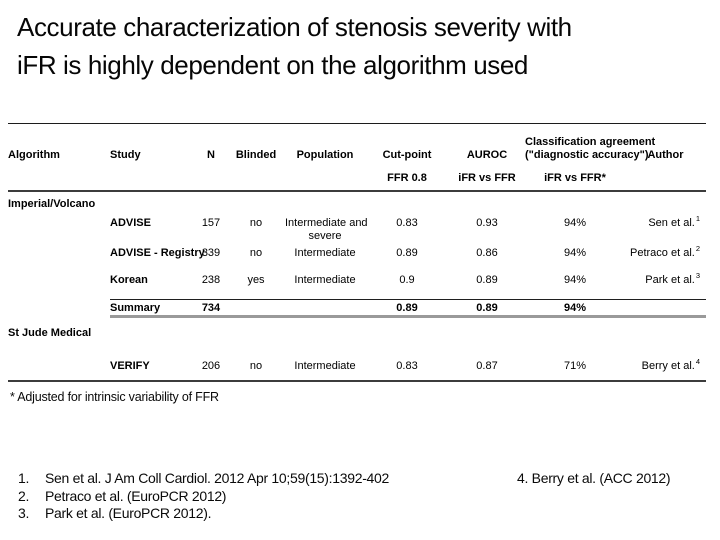 The image size is (720, 540). What do you see at coordinates (575, 368) in the screenshot?
I see `cell-agreement: 71%` at bounding box center [575, 368].